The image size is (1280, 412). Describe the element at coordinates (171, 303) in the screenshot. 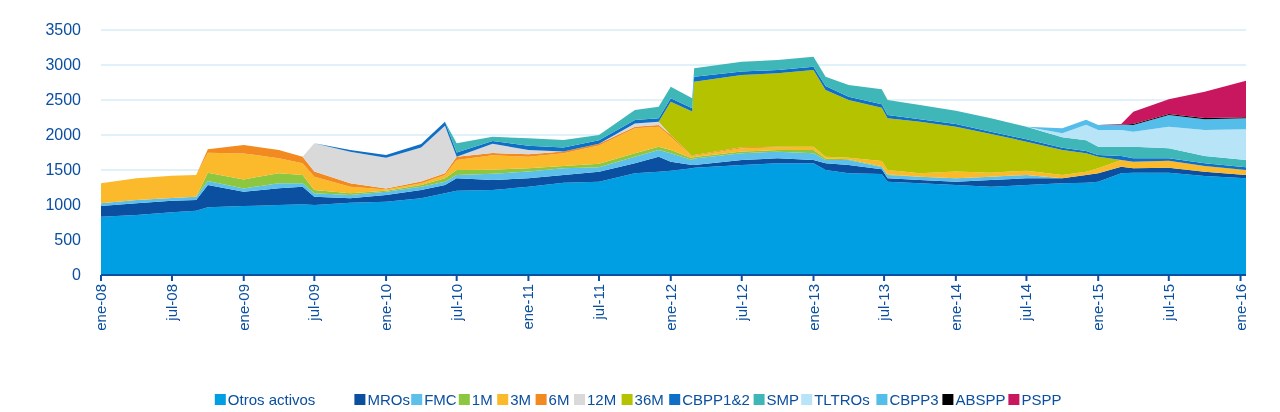

I see `x-tick-label: jul-08` at that location.